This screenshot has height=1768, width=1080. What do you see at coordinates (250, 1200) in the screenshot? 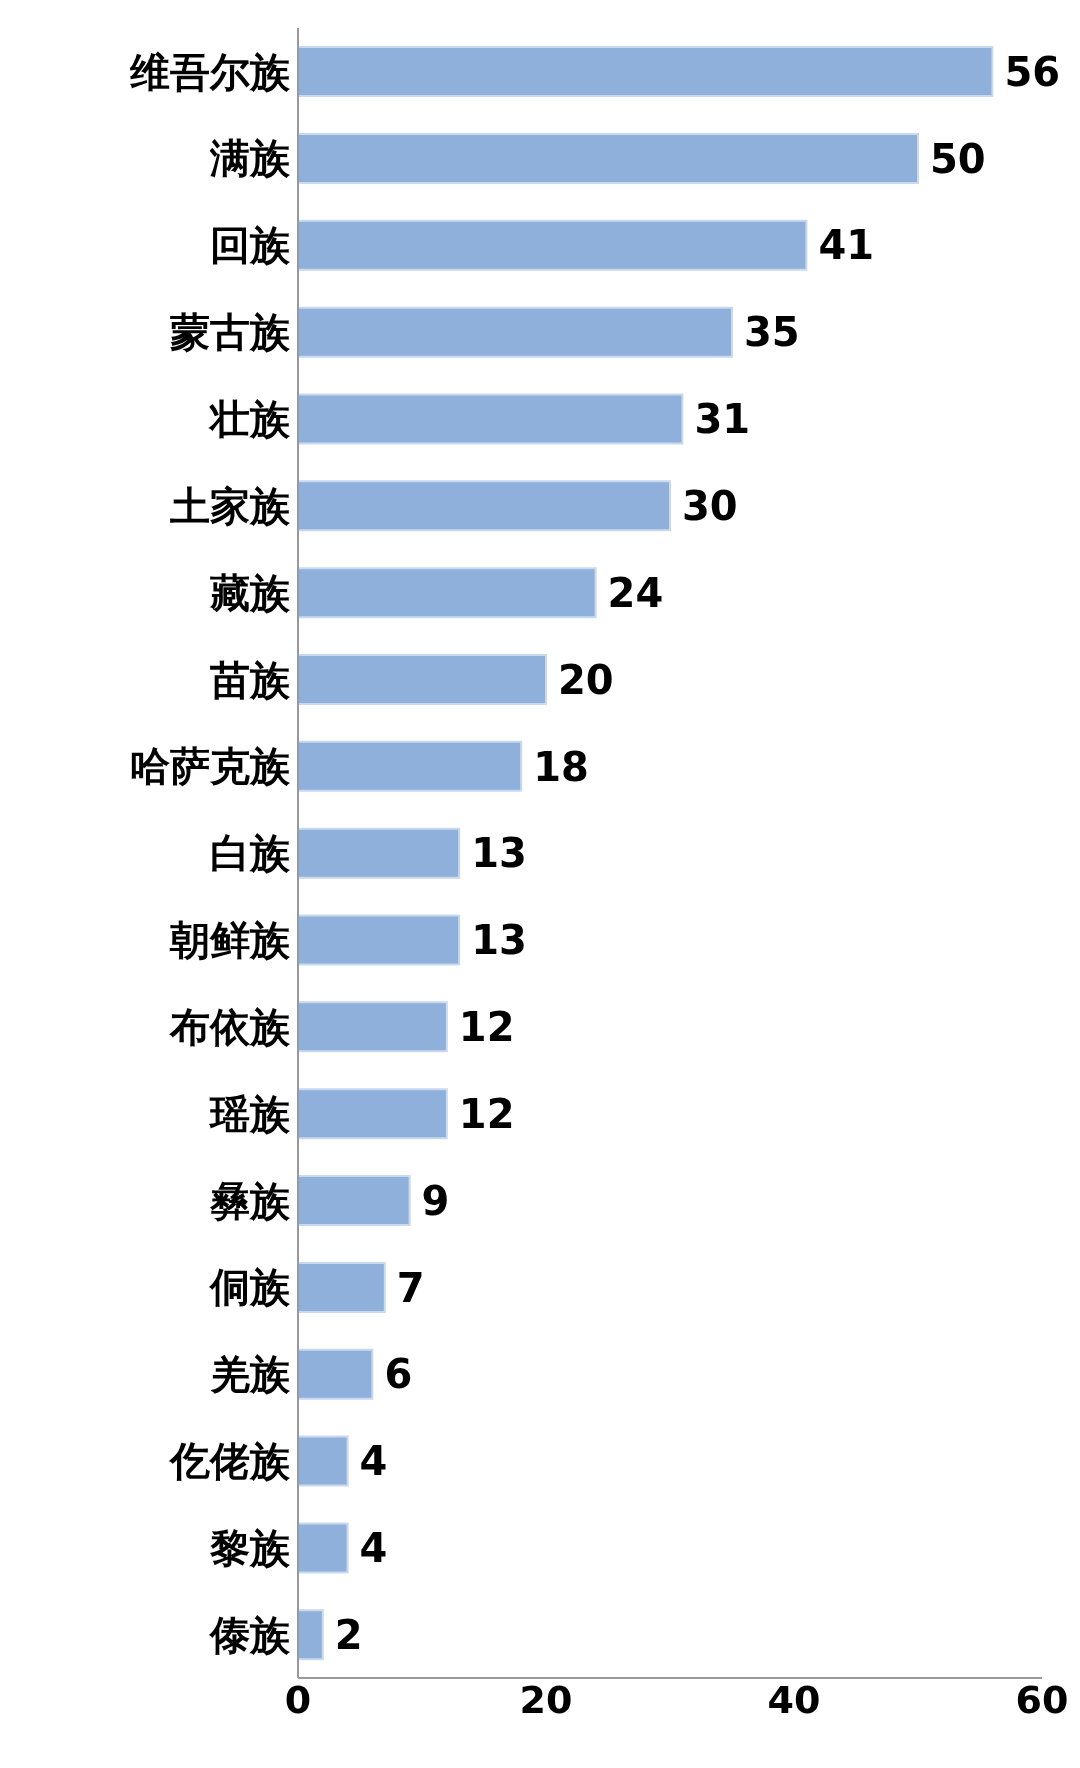
I see `y-tick-label: 彝族` at bounding box center [250, 1200].